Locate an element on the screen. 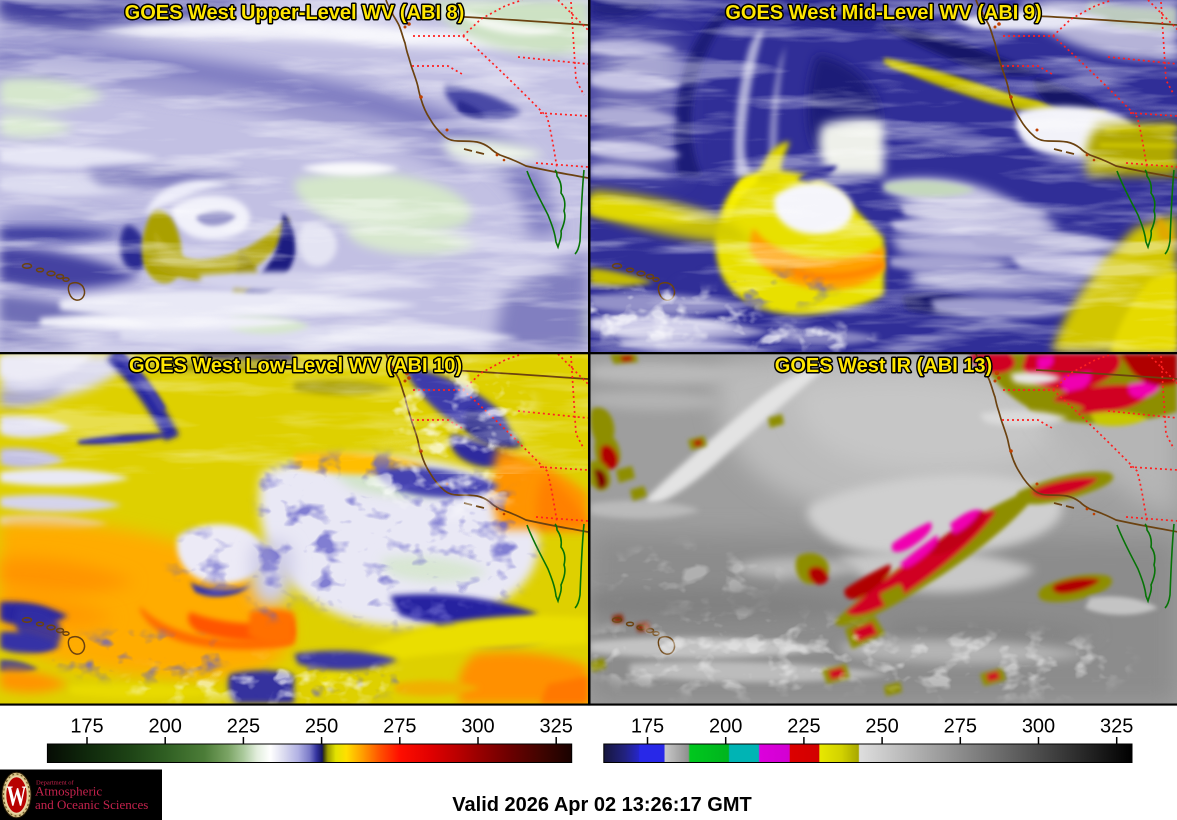  svg-text: GOES West IR (ABI 13) is located at coordinates (883, 366).